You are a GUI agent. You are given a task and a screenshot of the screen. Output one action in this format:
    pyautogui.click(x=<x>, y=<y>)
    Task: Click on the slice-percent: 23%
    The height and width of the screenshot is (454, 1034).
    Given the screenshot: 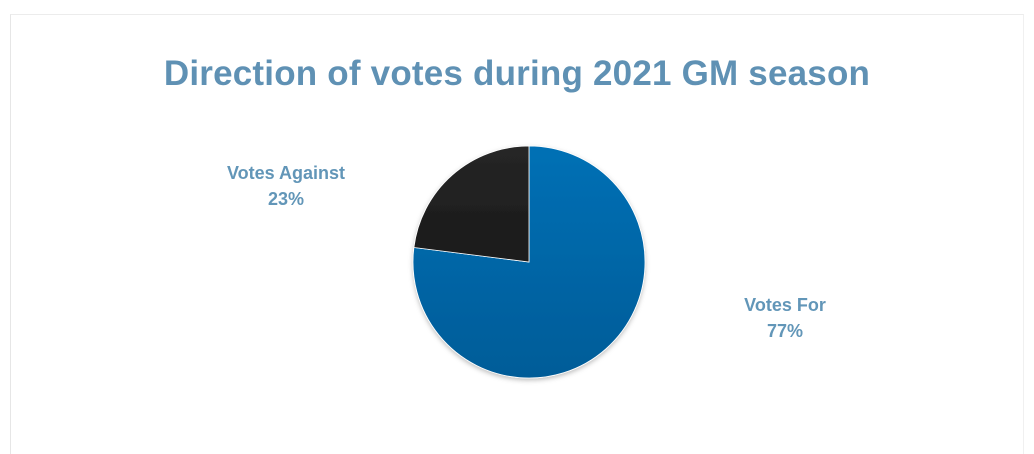 What is the action you would take?
    pyautogui.click(x=286, y=199)
    